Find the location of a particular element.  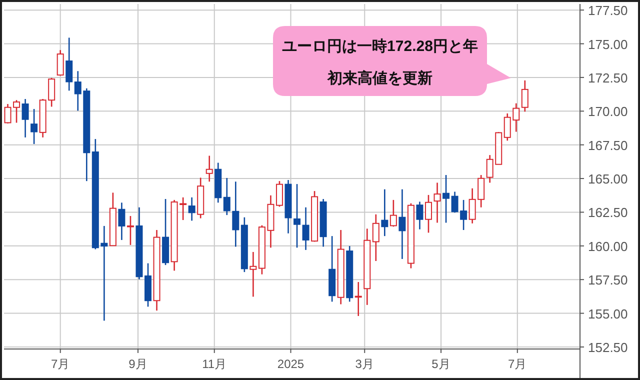

y-tick-label: 155.00 is located at coordinates (608, 314).